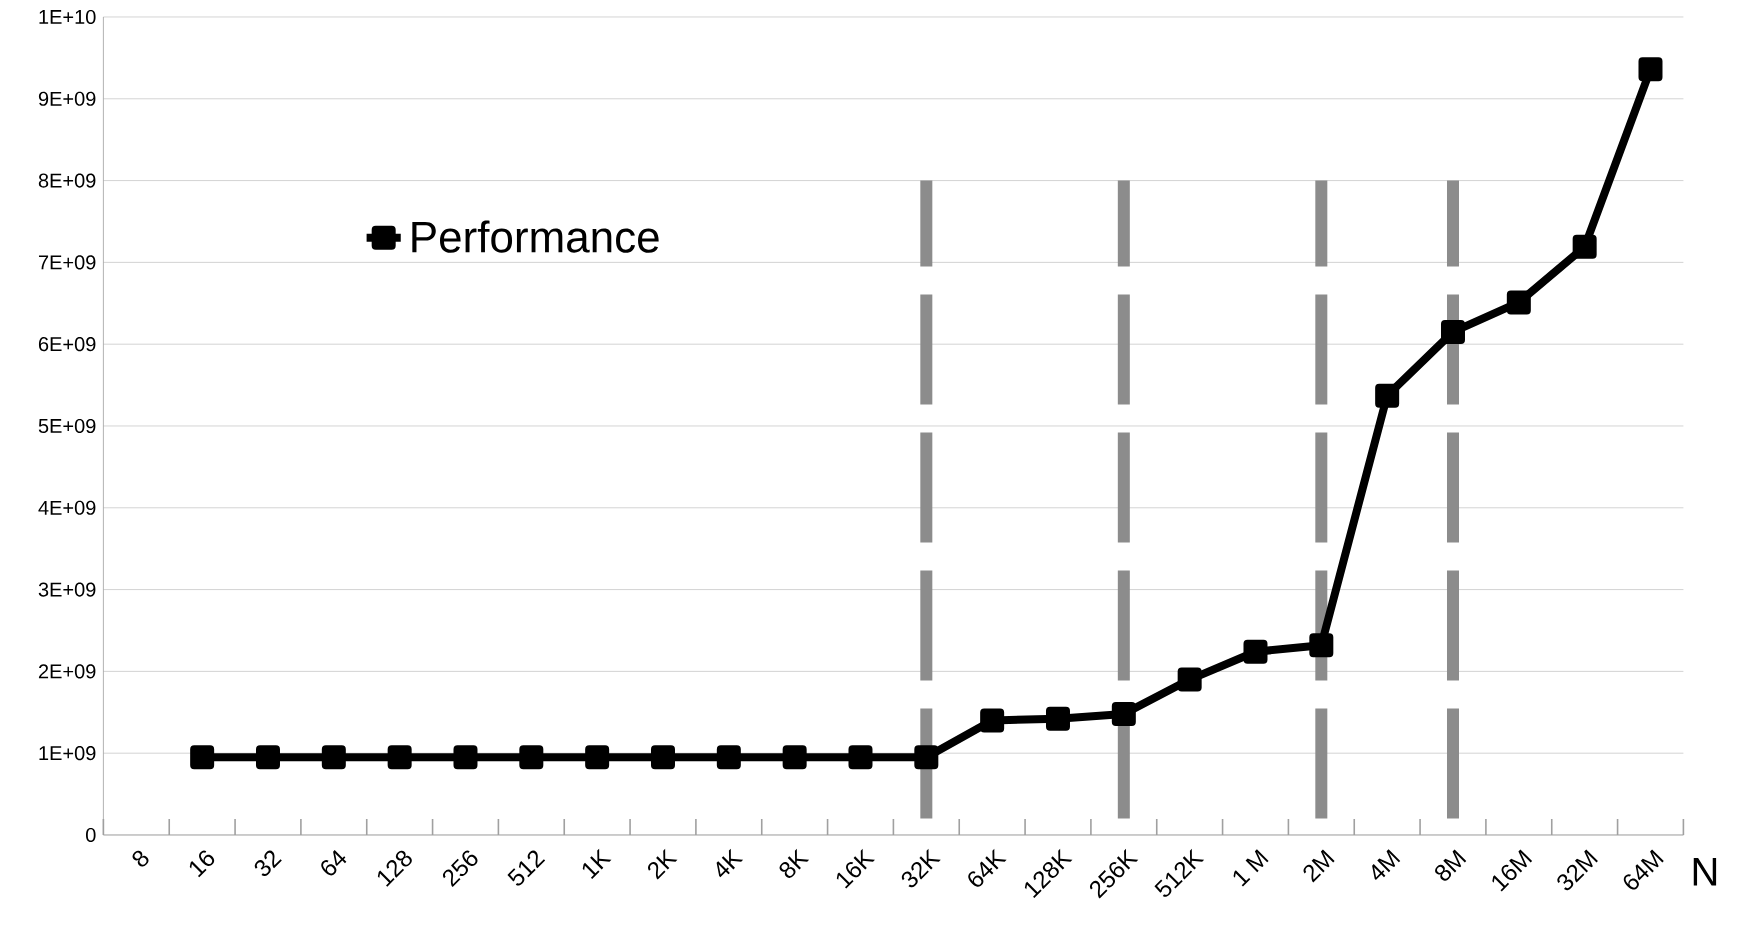 The height and width of the screenshot is (945, 1741). What do you see at coordinates (662, 864) in the screenshot?
I see `x-tick-label: 2K` at bounding box center [662, 864].